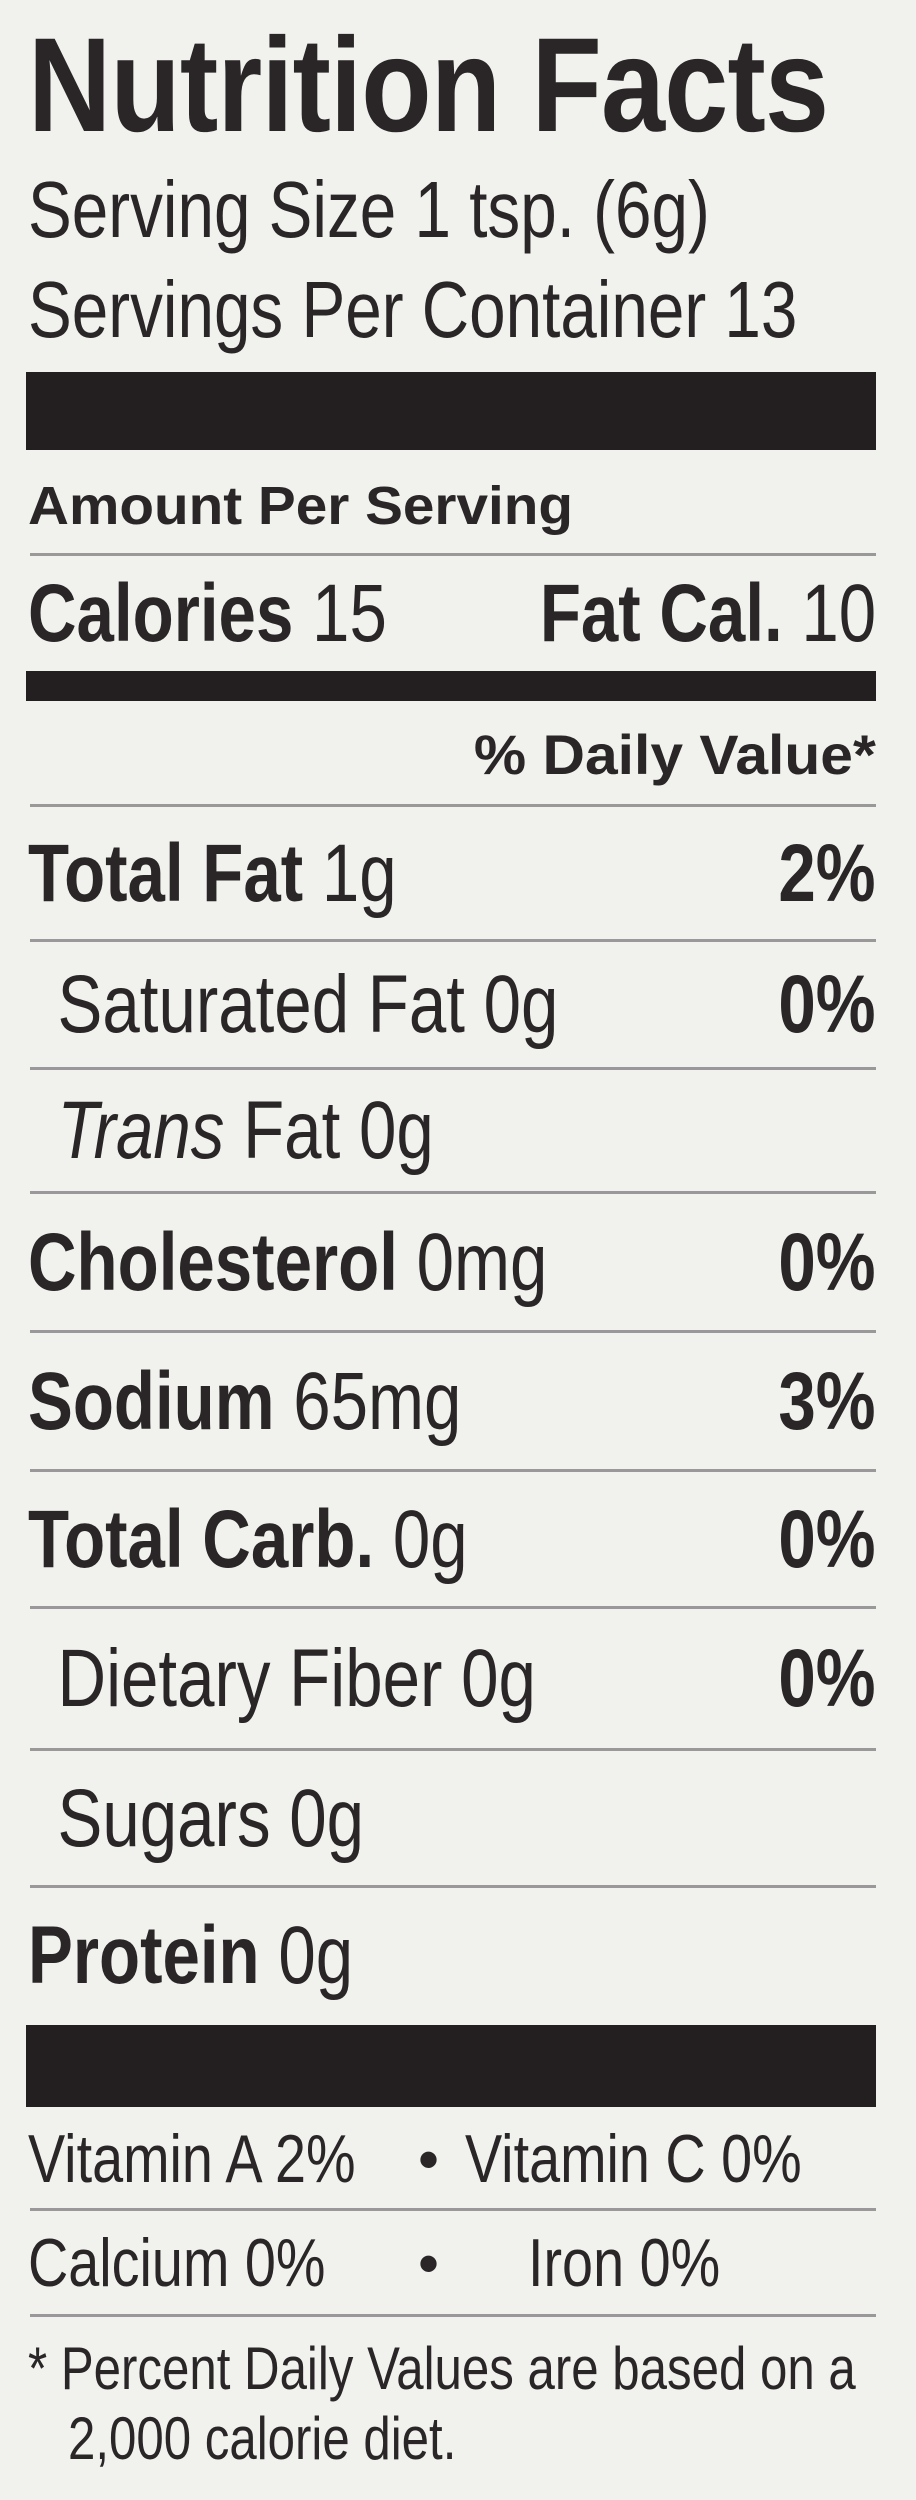  What do you see at coordinates (301, 505) in the screenshot?
I see `amount-per-serving: Amount Per Serving` at bounding box center [301, 505].